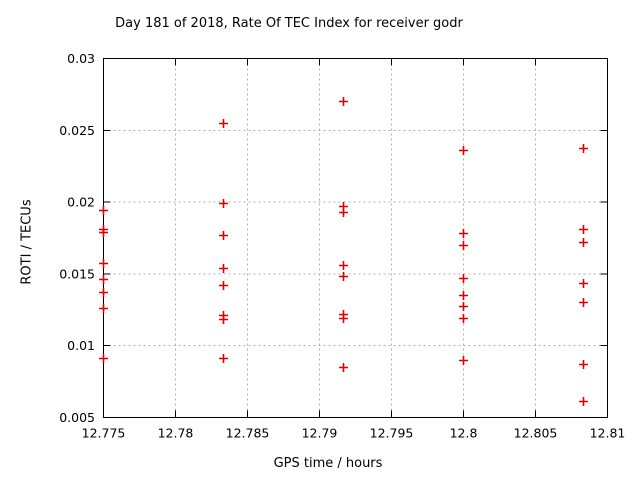 Image resolution: width=640 pixels, height=480 pixels. Describe the element at coordinates (536, 433) in the screenshot. I see `x-tick-label: 12.805` at that location.